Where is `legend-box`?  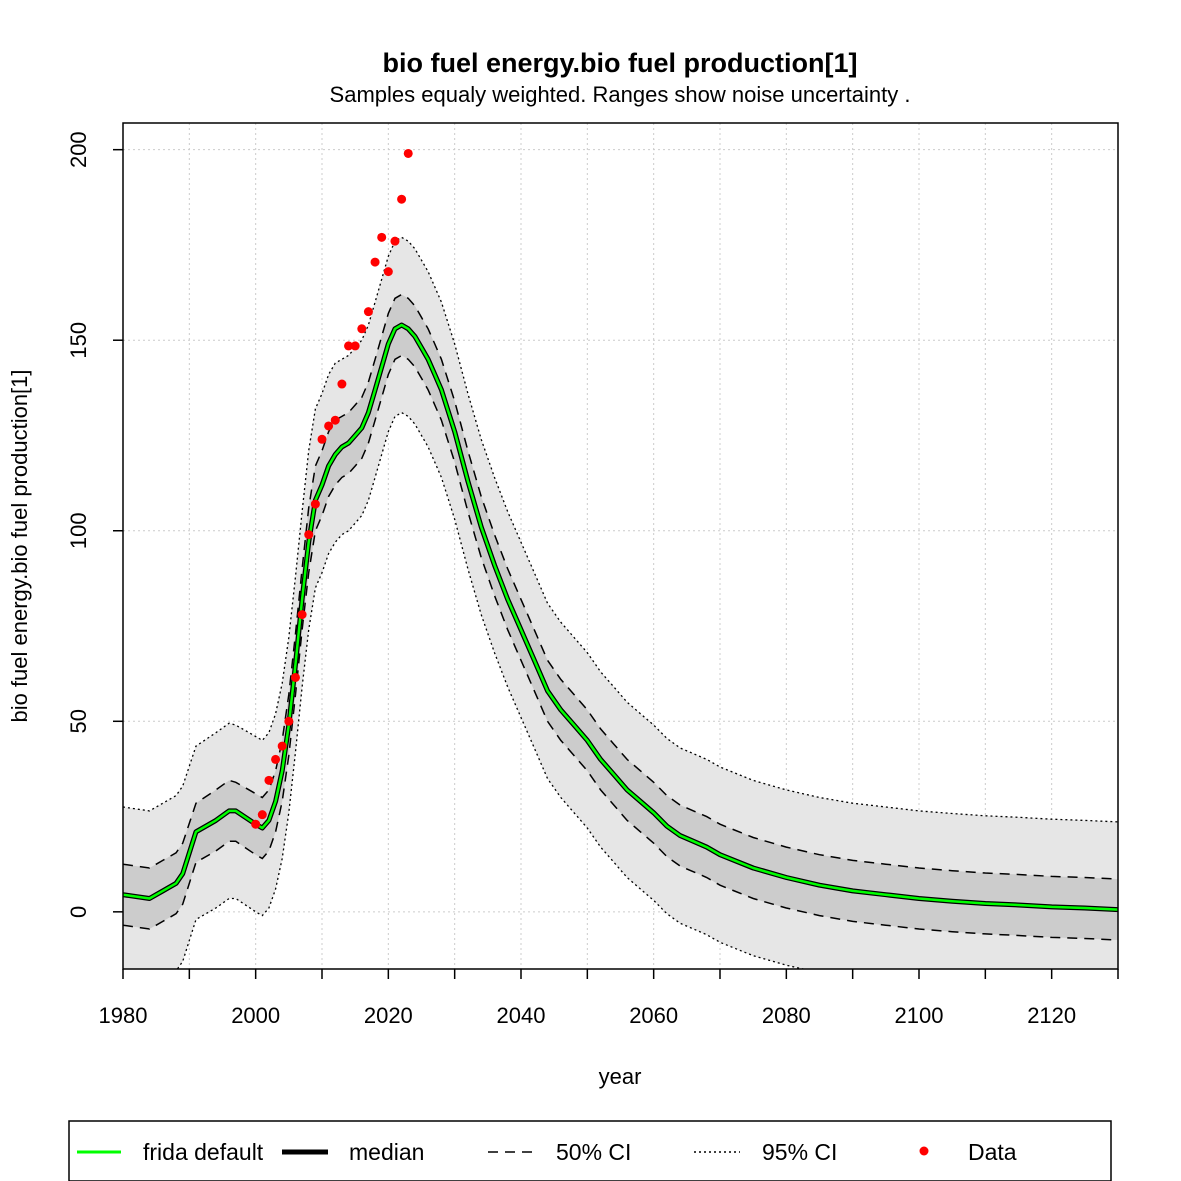
legend-box is located at coordinates (590, 1150).